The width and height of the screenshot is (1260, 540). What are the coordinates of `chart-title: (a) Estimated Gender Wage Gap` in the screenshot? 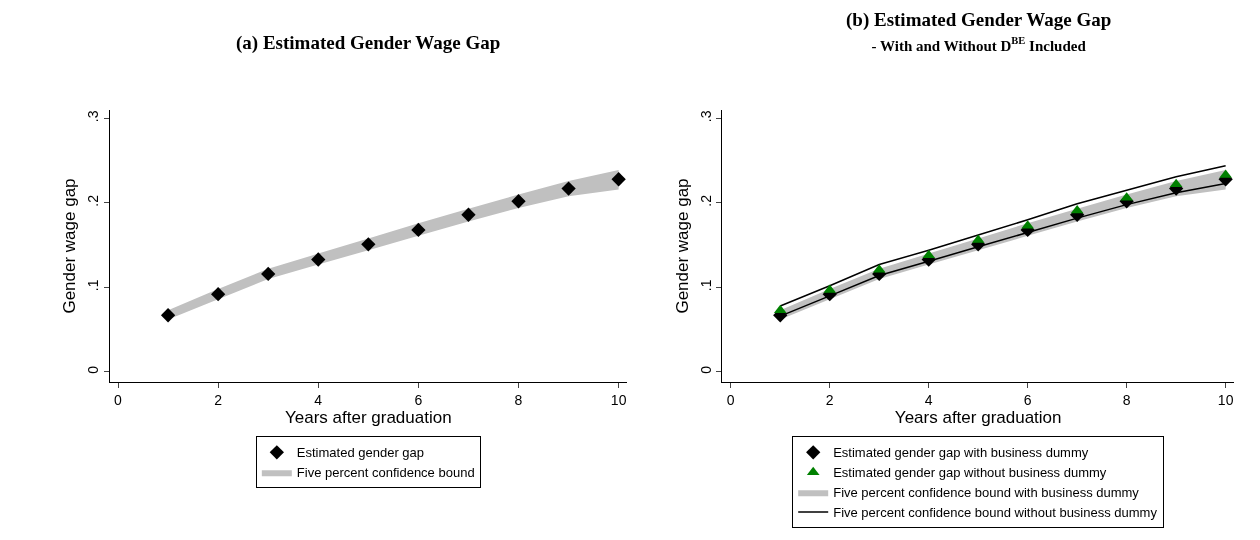 It's located at (368, 43).